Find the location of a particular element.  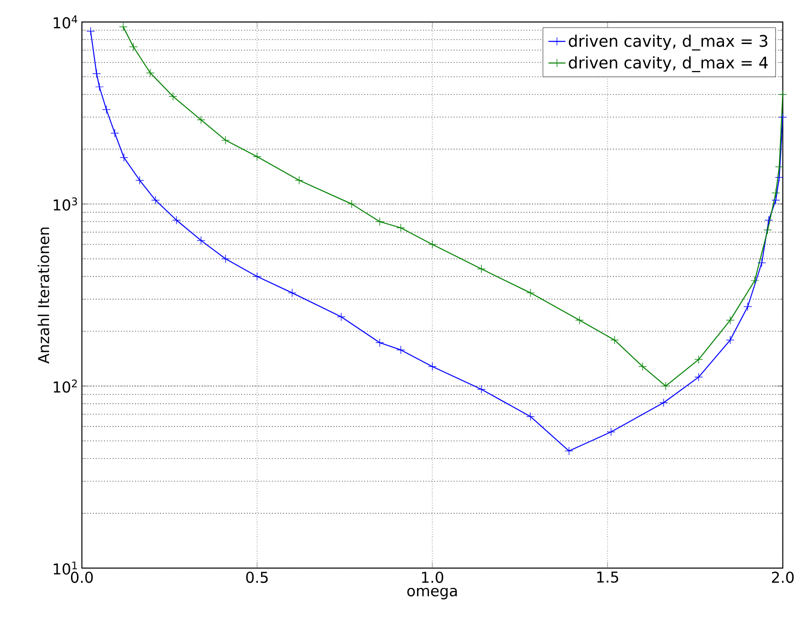

x-tick-label: 1.5 is located at coordinates (607, 577).